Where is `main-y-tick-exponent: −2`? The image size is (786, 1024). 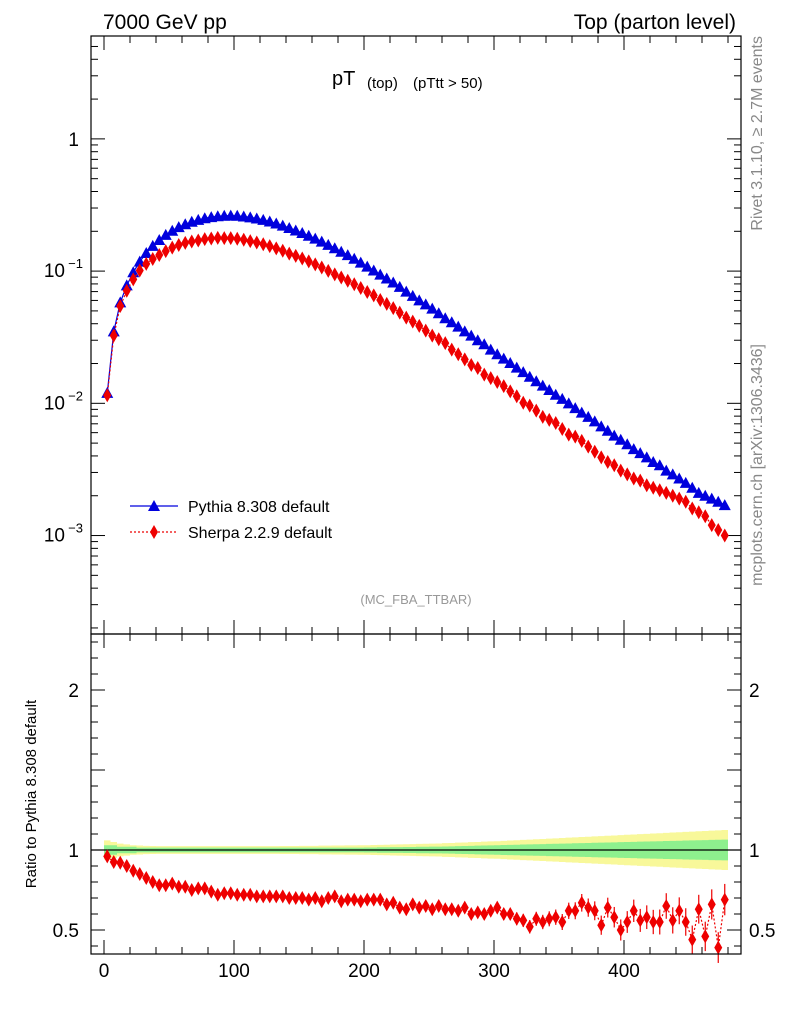 main-y-tick-exponent: −2 is located at coordinates (75, 395).